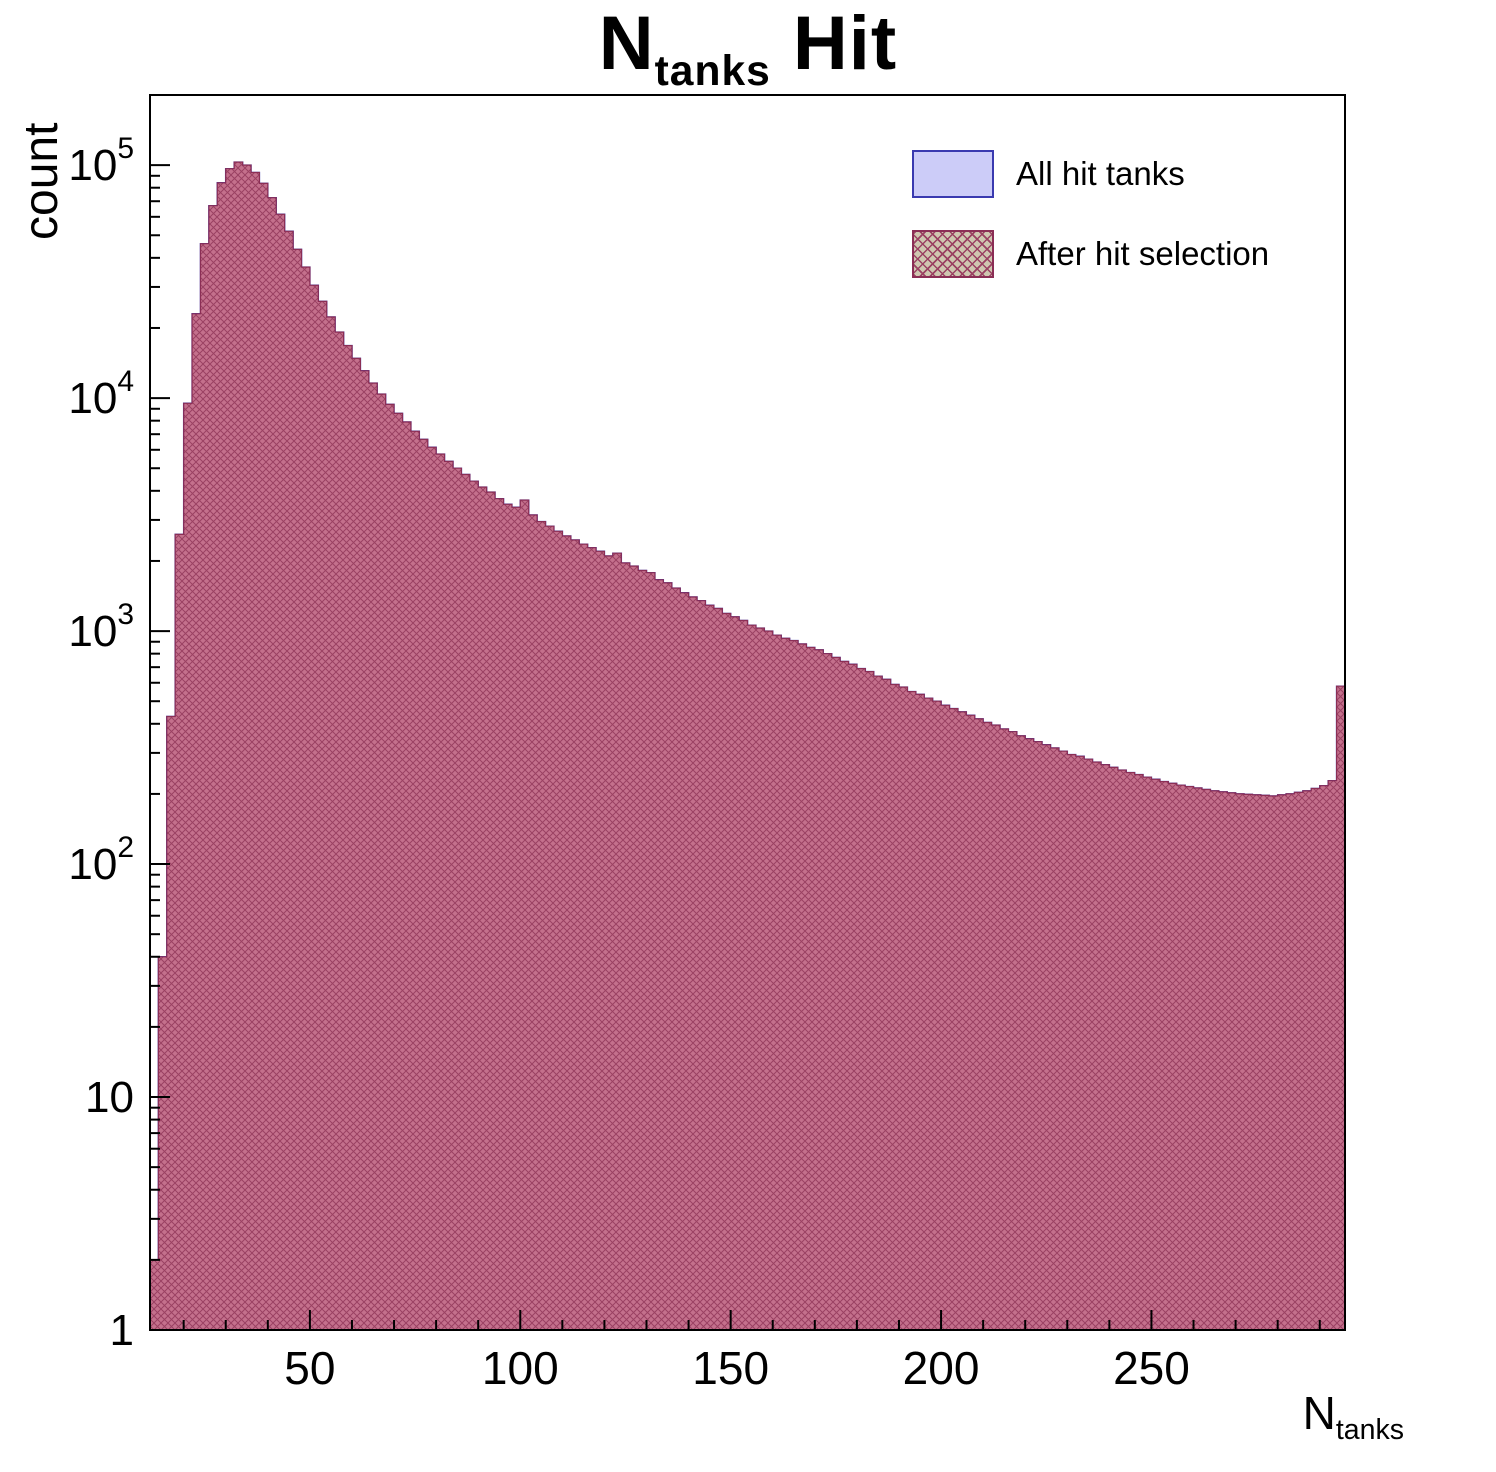 Image resolution: width=1496 pixels, height=1472 pixels. What do you see at coordinates (101, 743) in the screenshot?
I see `y-tick-labels: 1 10 102 103 104 105` at bounding box center [101, 743].